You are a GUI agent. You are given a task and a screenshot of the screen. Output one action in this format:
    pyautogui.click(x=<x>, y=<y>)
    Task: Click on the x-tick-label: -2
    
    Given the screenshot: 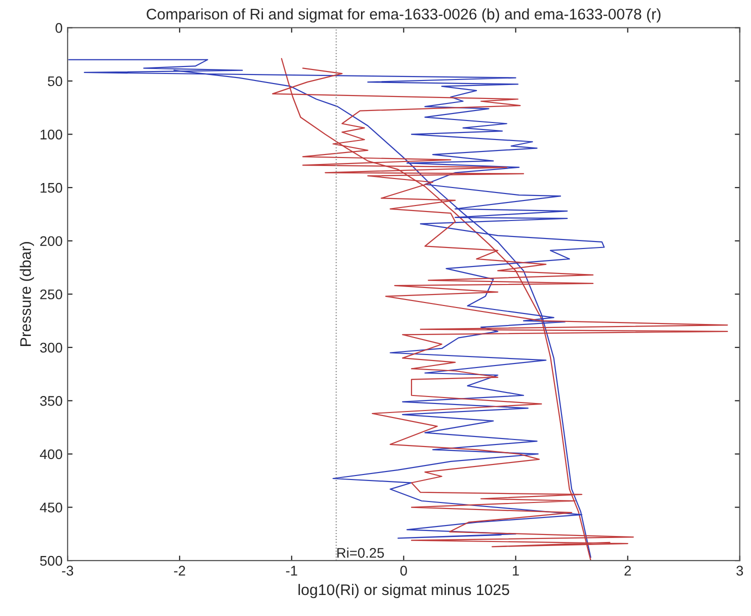 What is the action you would take?
    pyautogui.click(x=180, y=571)
    